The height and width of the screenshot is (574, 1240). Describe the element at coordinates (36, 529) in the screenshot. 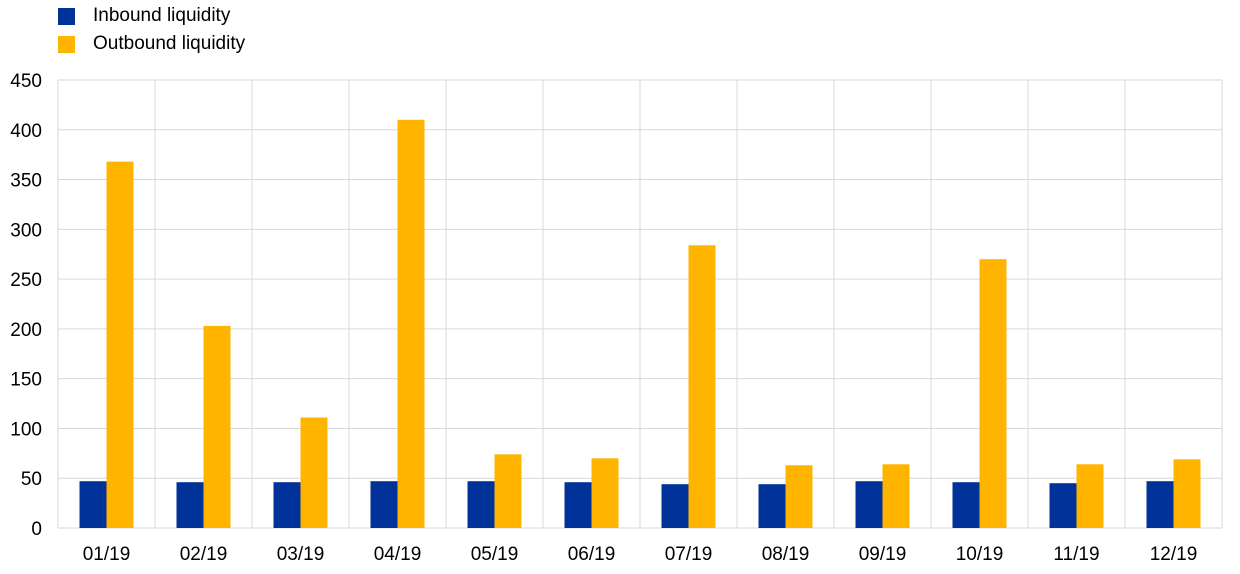

I see `y-tick-label: 0` at that location.